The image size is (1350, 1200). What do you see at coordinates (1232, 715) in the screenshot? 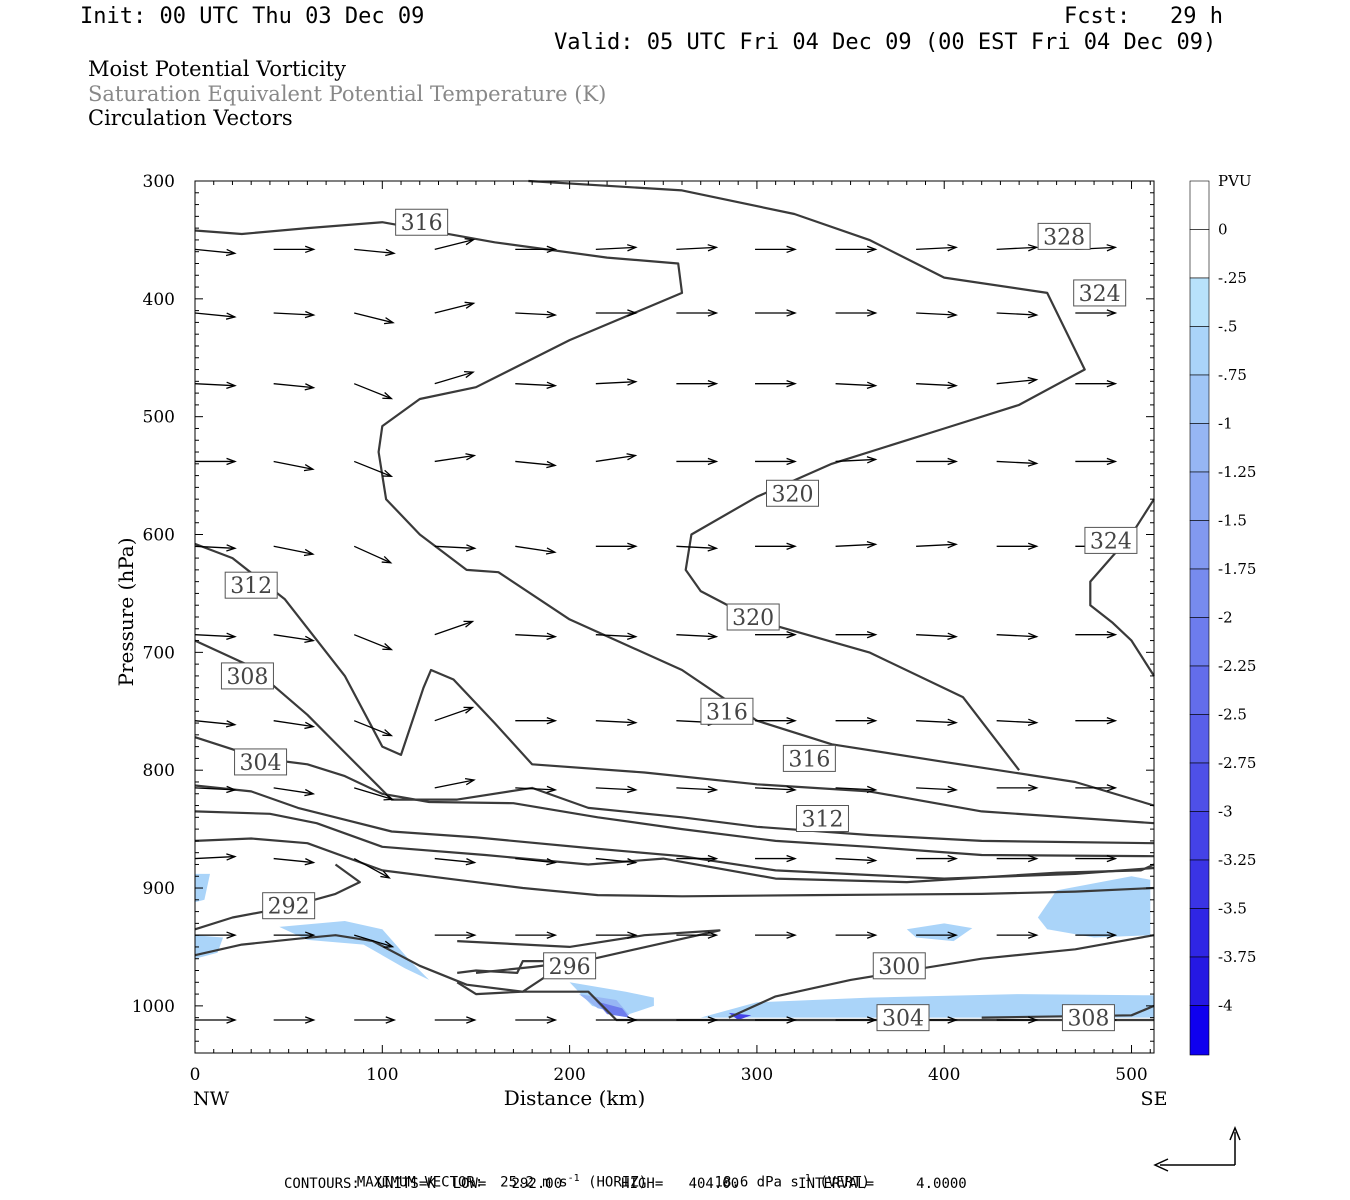
I see `colorbar-level-10: -2.5` at bounding box center [1232, 715].